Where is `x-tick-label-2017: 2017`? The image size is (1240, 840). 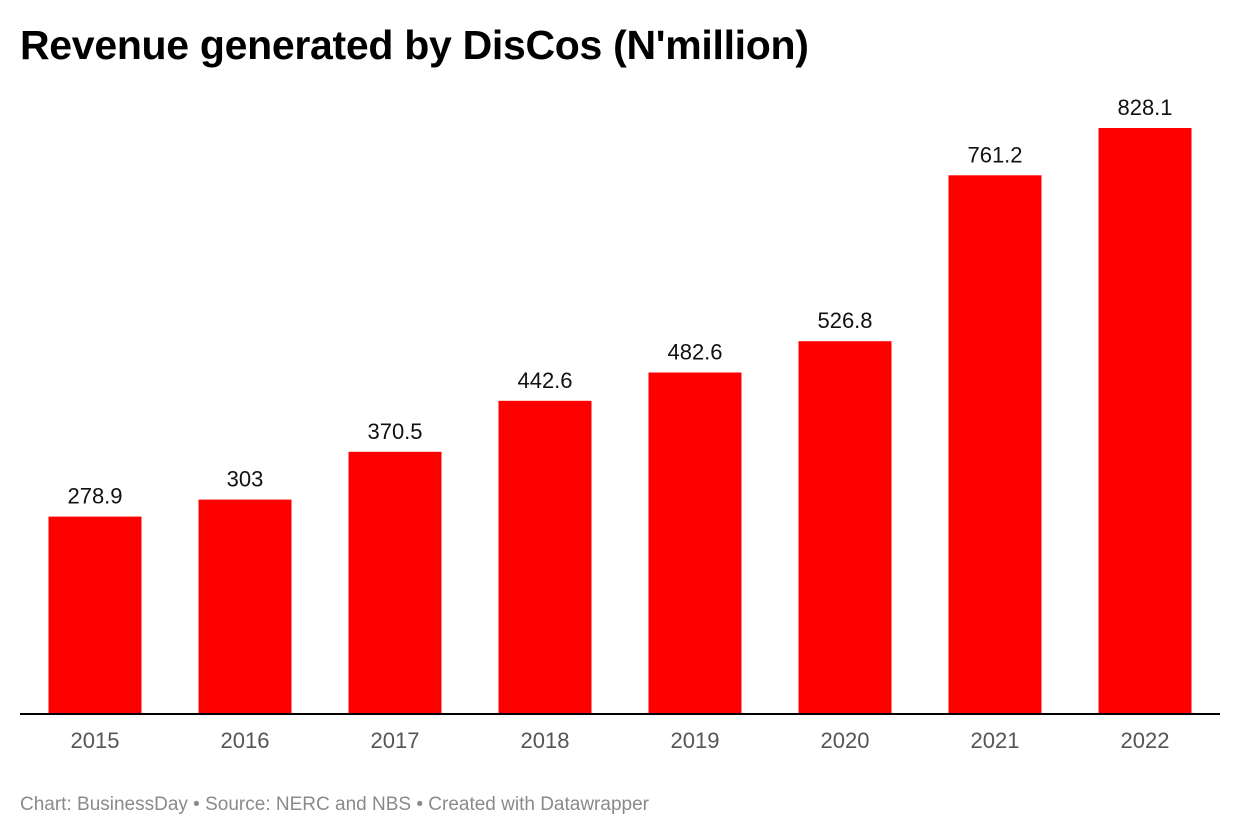
x-tick-label-2017: 2017 is located at coordinates (395, 740).